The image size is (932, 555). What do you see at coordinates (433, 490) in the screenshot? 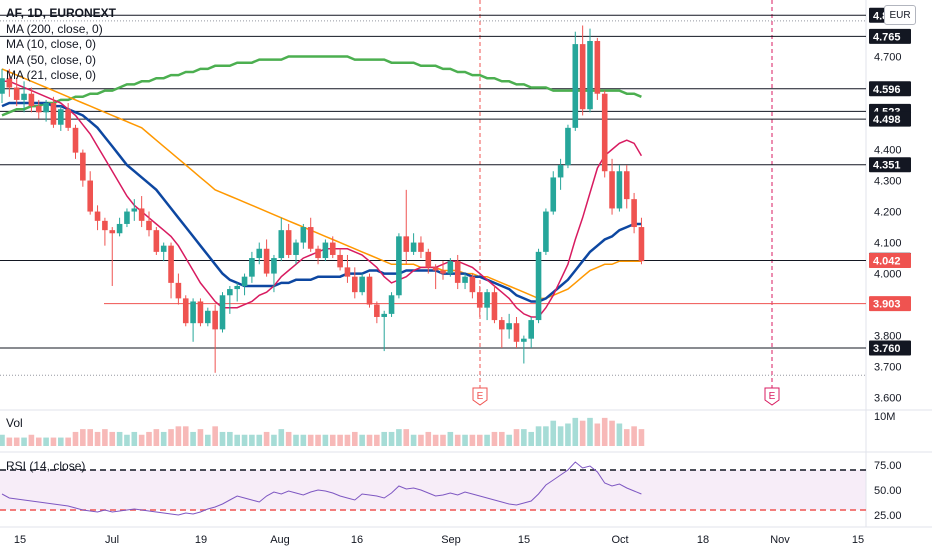
I see `rsi-band` at bounding box center [433, 490].